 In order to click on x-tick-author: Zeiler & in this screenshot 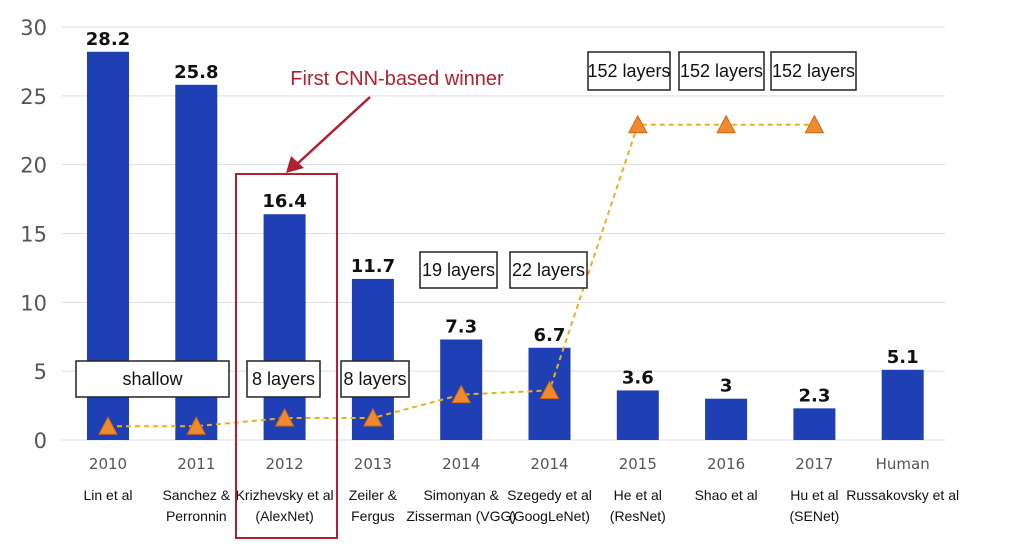, I will do `click(373, 495)`.